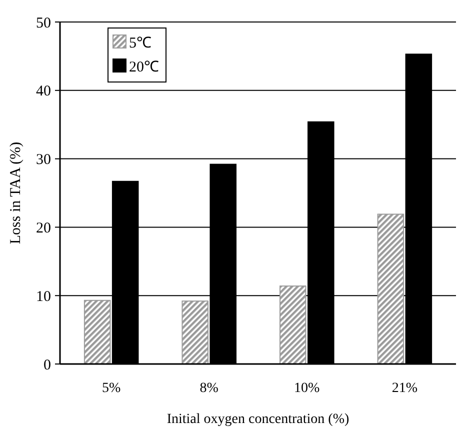 This screenshot has width=466, height=431. Describe the element at coordinates (16, 193) in the screenshot. I see `y-axis-title: Loss in TAA (%)` at that location.